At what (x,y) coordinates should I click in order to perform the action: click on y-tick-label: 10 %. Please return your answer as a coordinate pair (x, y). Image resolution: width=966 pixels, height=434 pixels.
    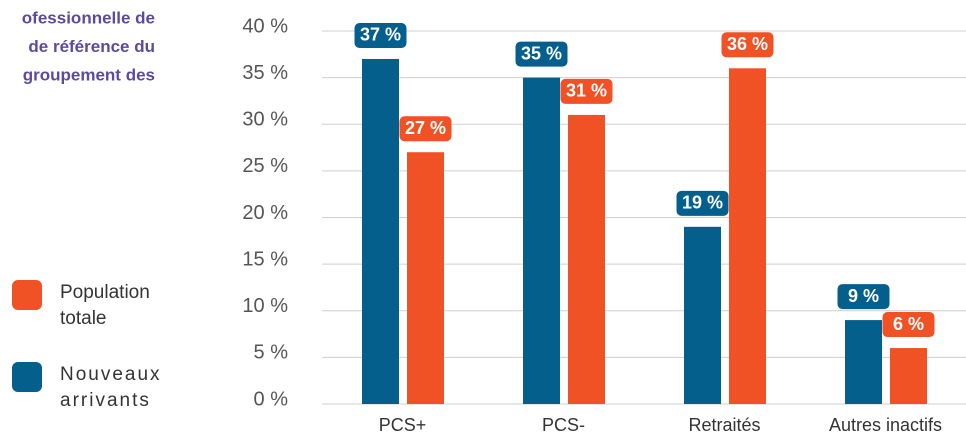
    Looking at the image, I should click on (265, 306).